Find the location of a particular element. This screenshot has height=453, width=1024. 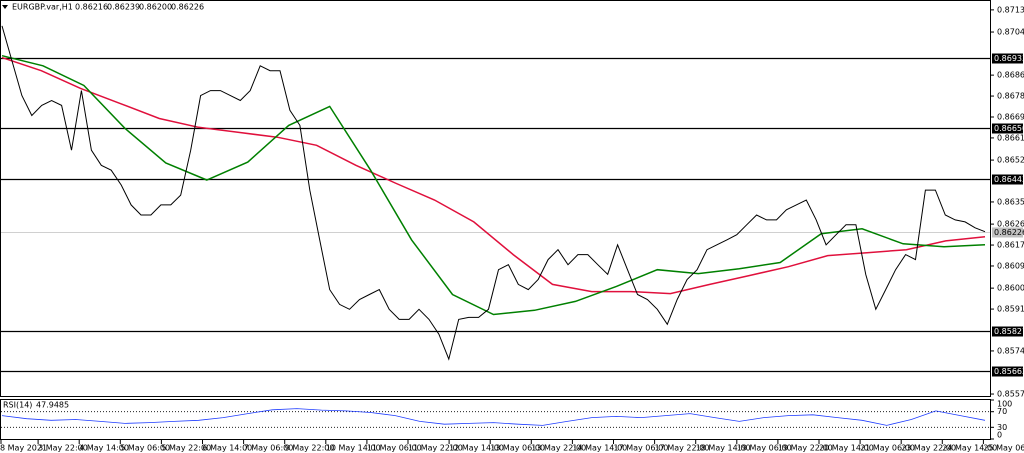

x-tick-label: 11 May 22:00 is located at coordinates (435, 448).